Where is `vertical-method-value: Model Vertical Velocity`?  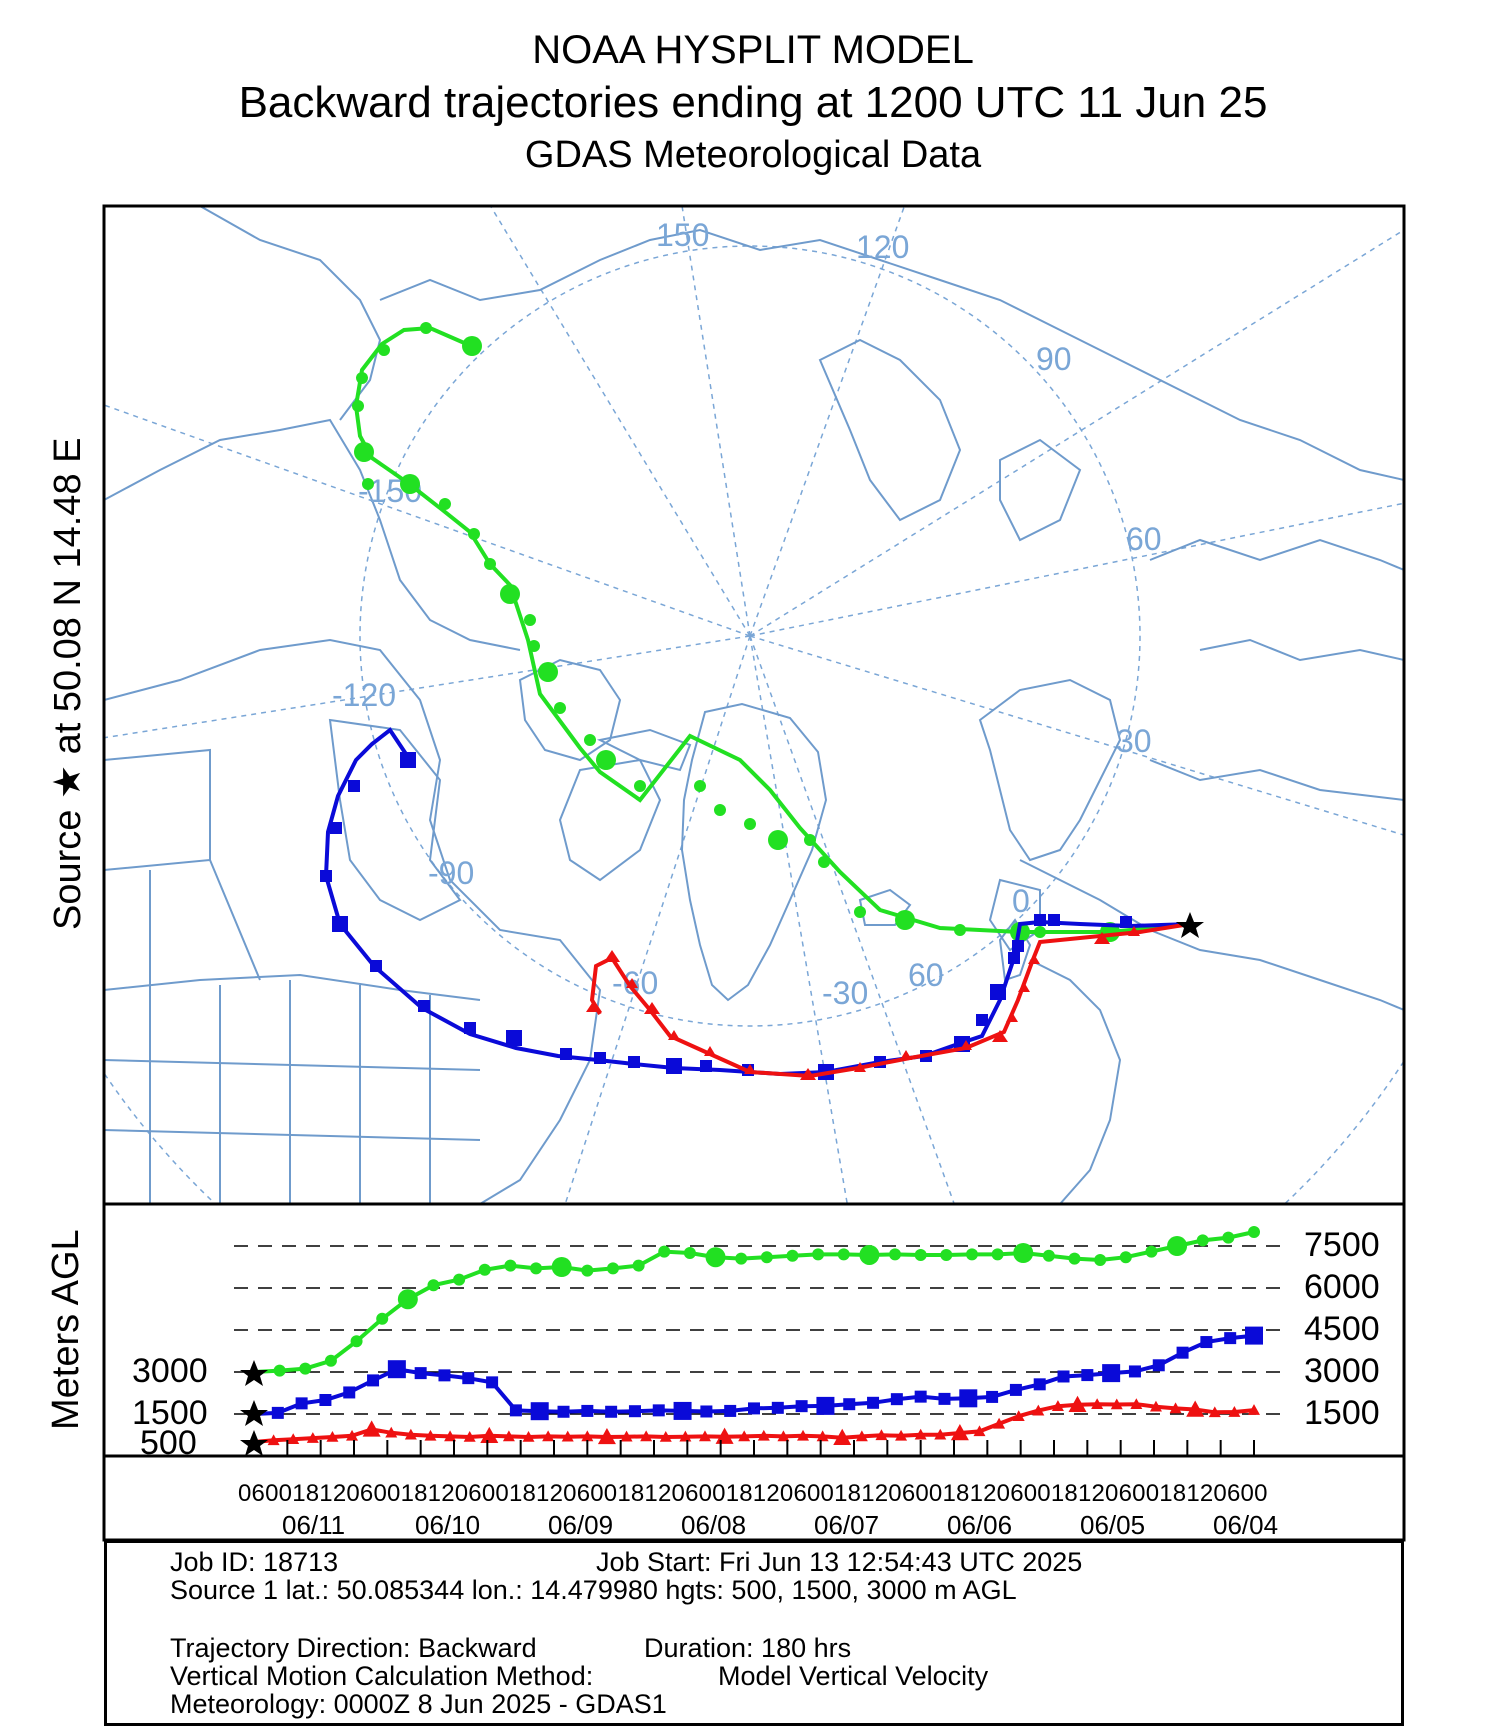
vertical-method-value: Model Vertical Velocity is located at coordinates (853, 1676).